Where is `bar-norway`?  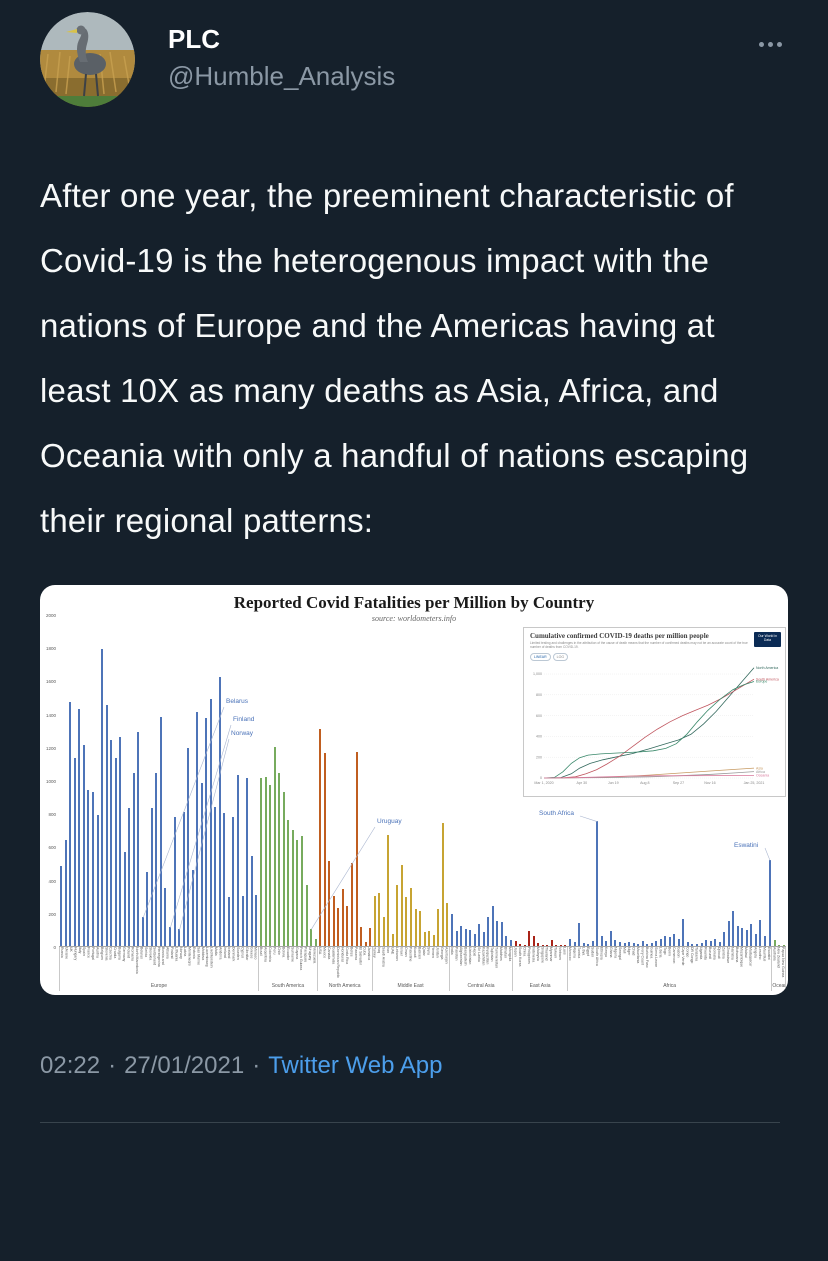
bar-norway is located at coordinates (179, 937).